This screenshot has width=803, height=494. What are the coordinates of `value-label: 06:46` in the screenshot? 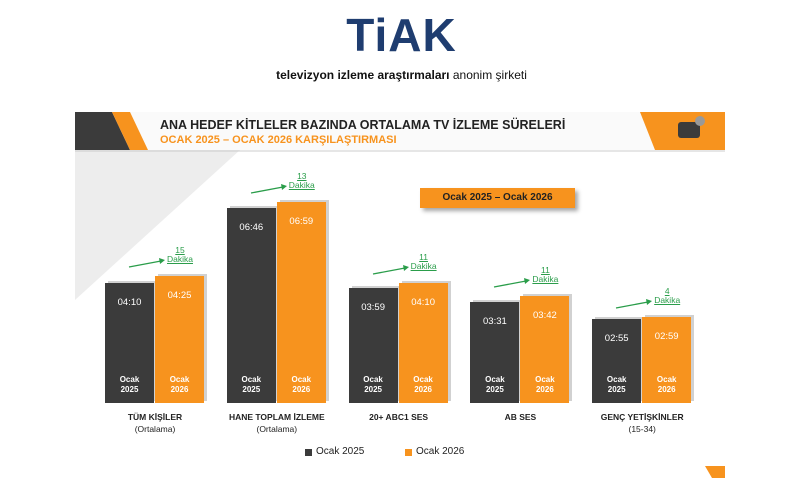 It's located at (251, 228).